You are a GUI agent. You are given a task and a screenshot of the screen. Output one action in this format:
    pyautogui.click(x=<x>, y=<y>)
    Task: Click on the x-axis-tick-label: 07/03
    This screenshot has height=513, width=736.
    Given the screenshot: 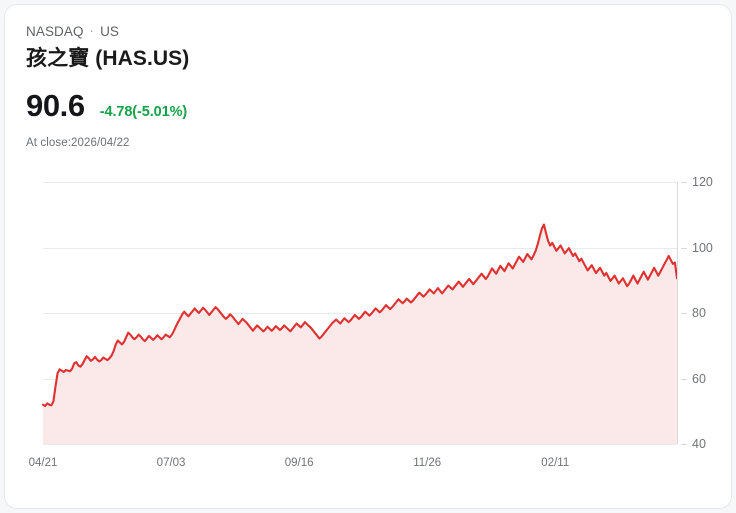 What is the action you would take?
    pyautogui.click(x=171, y=463)
    